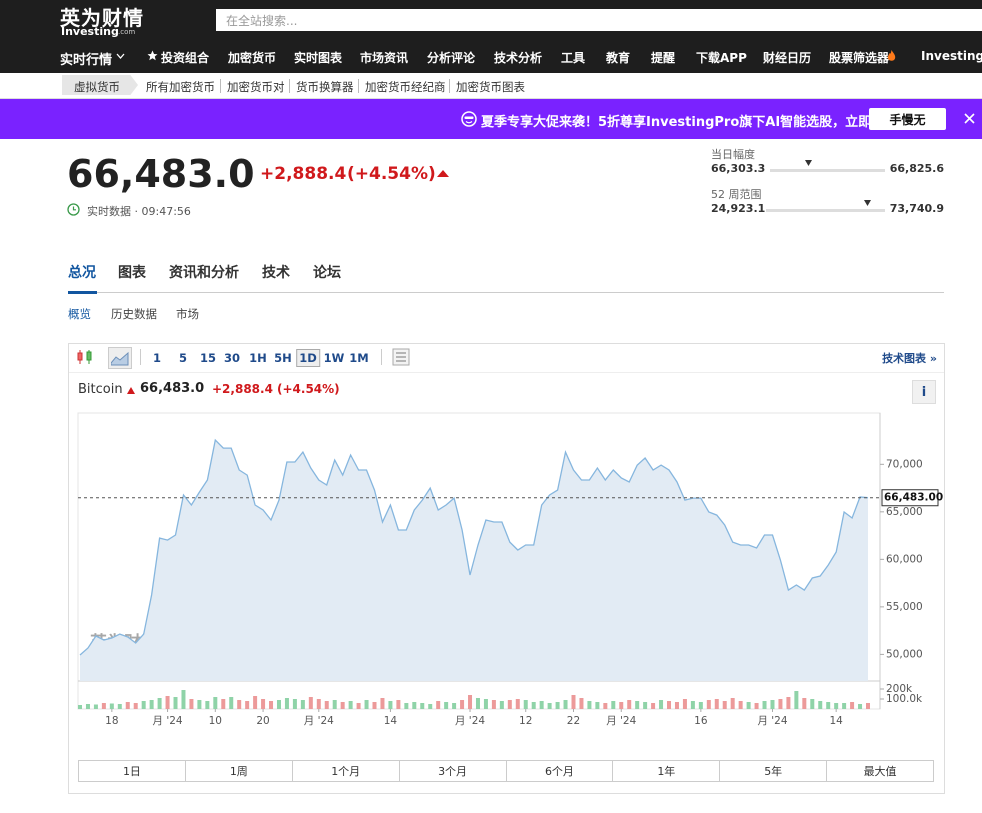  I want to click on subnav-bar, so click(491, 86).